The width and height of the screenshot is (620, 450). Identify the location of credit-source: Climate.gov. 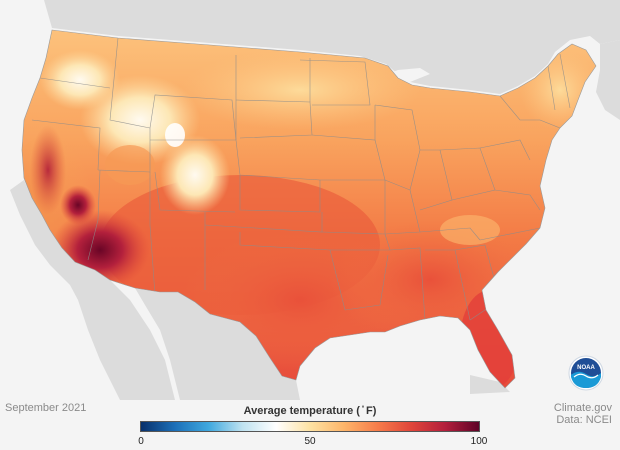
(582, 408).